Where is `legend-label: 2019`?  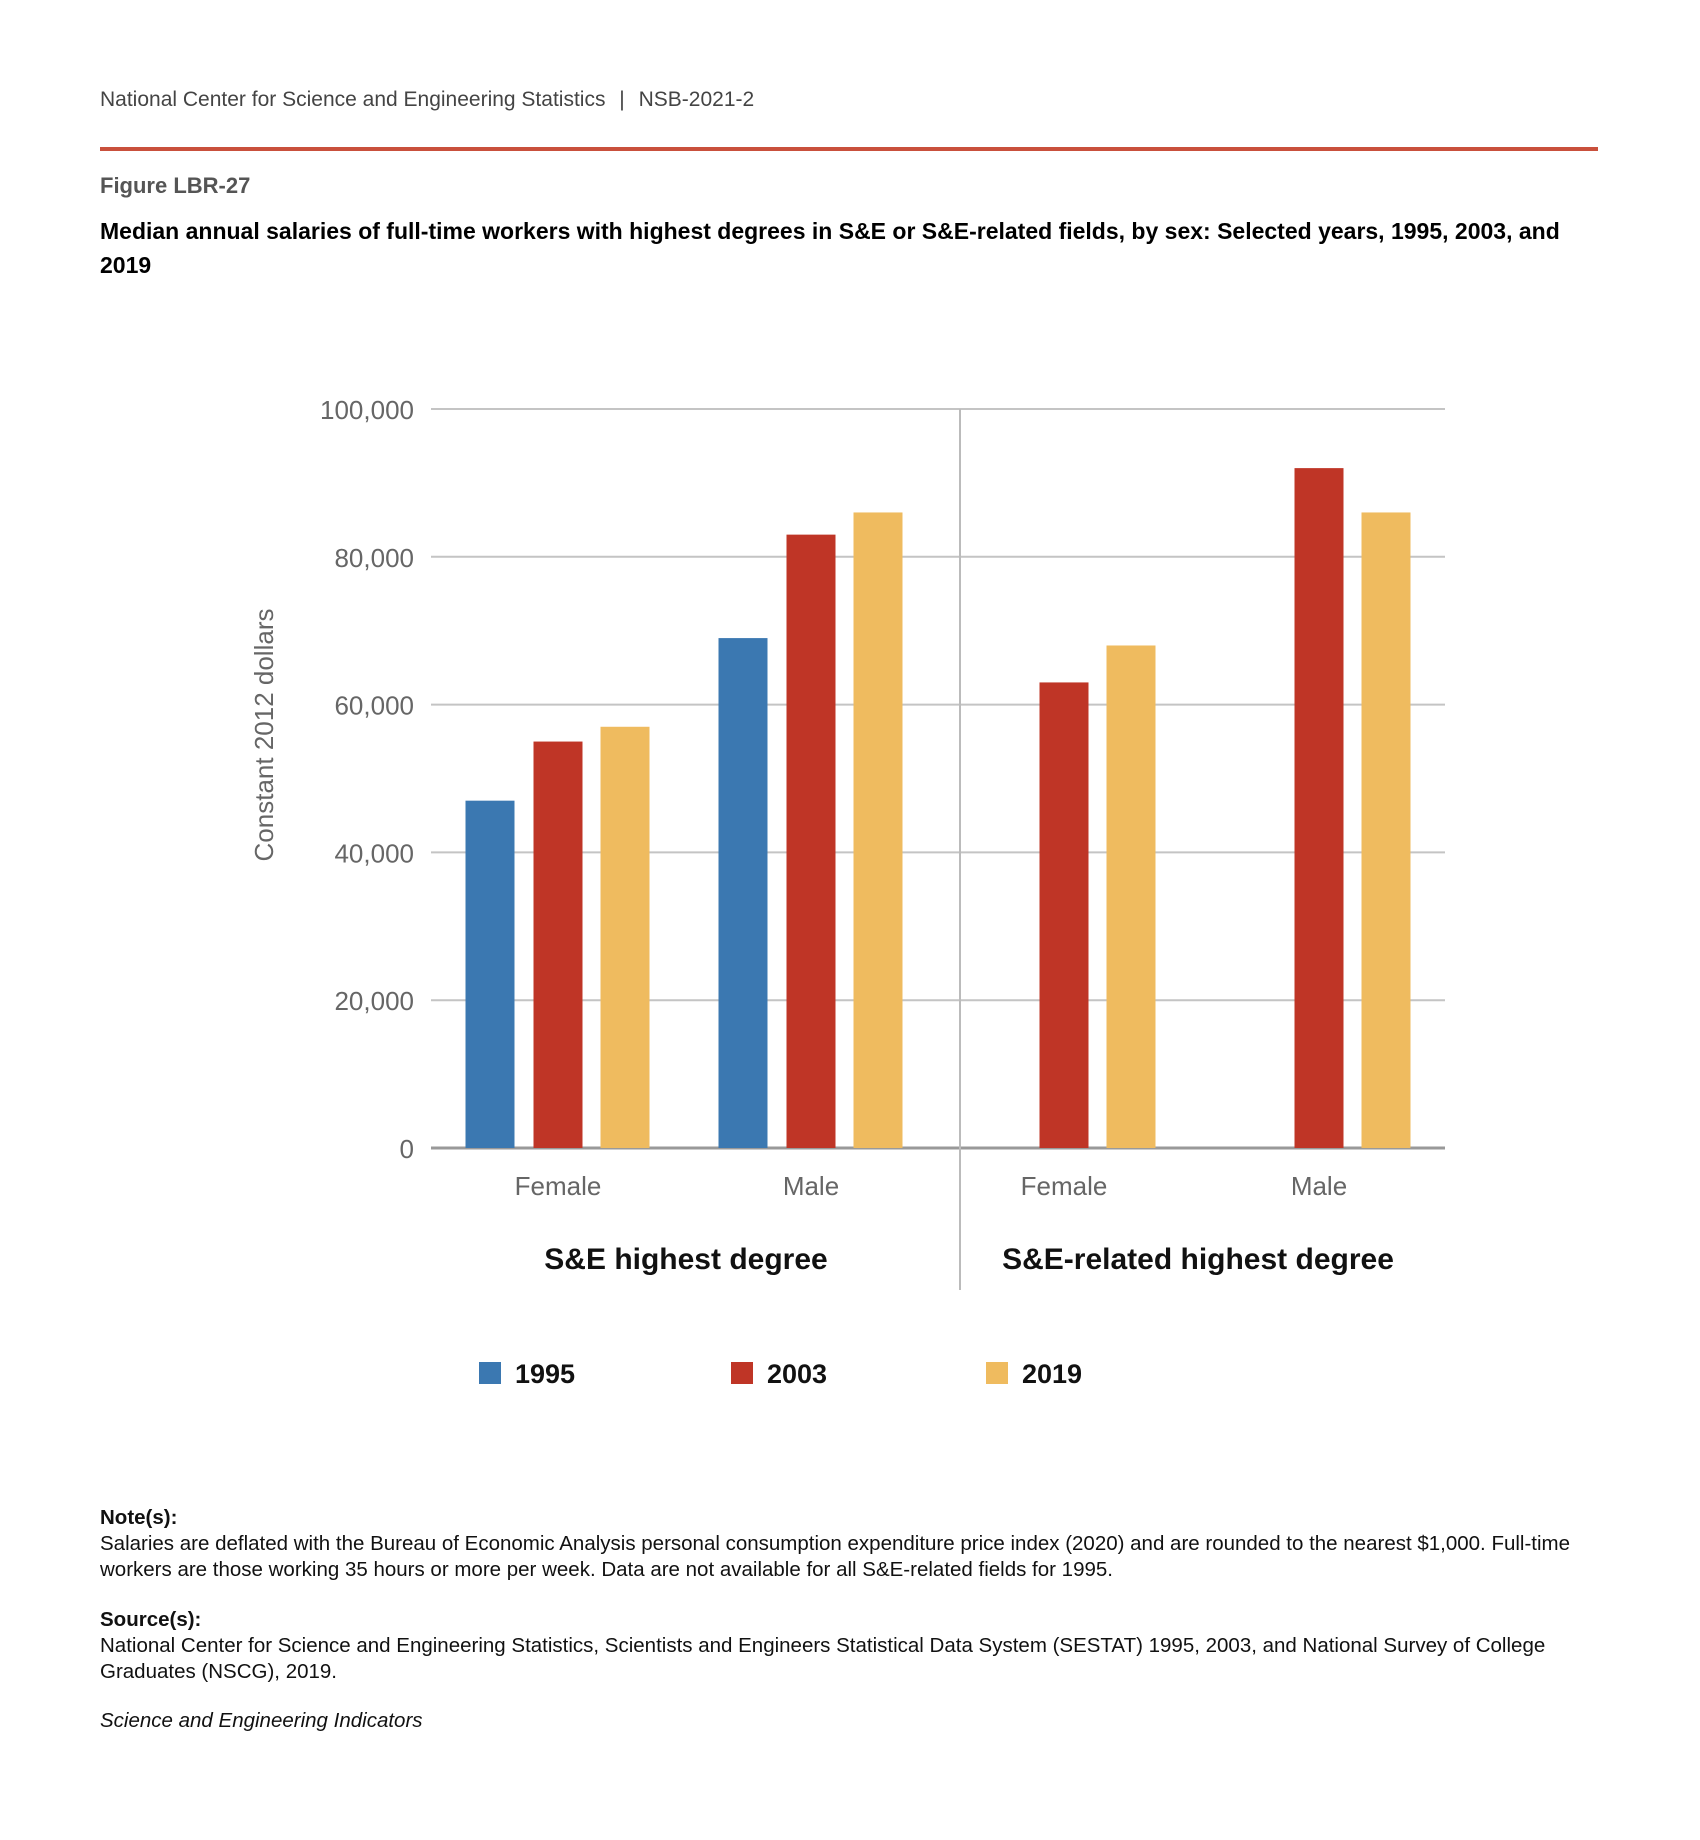 legend-label: 2019 is located at coordinates (1052, 1374).